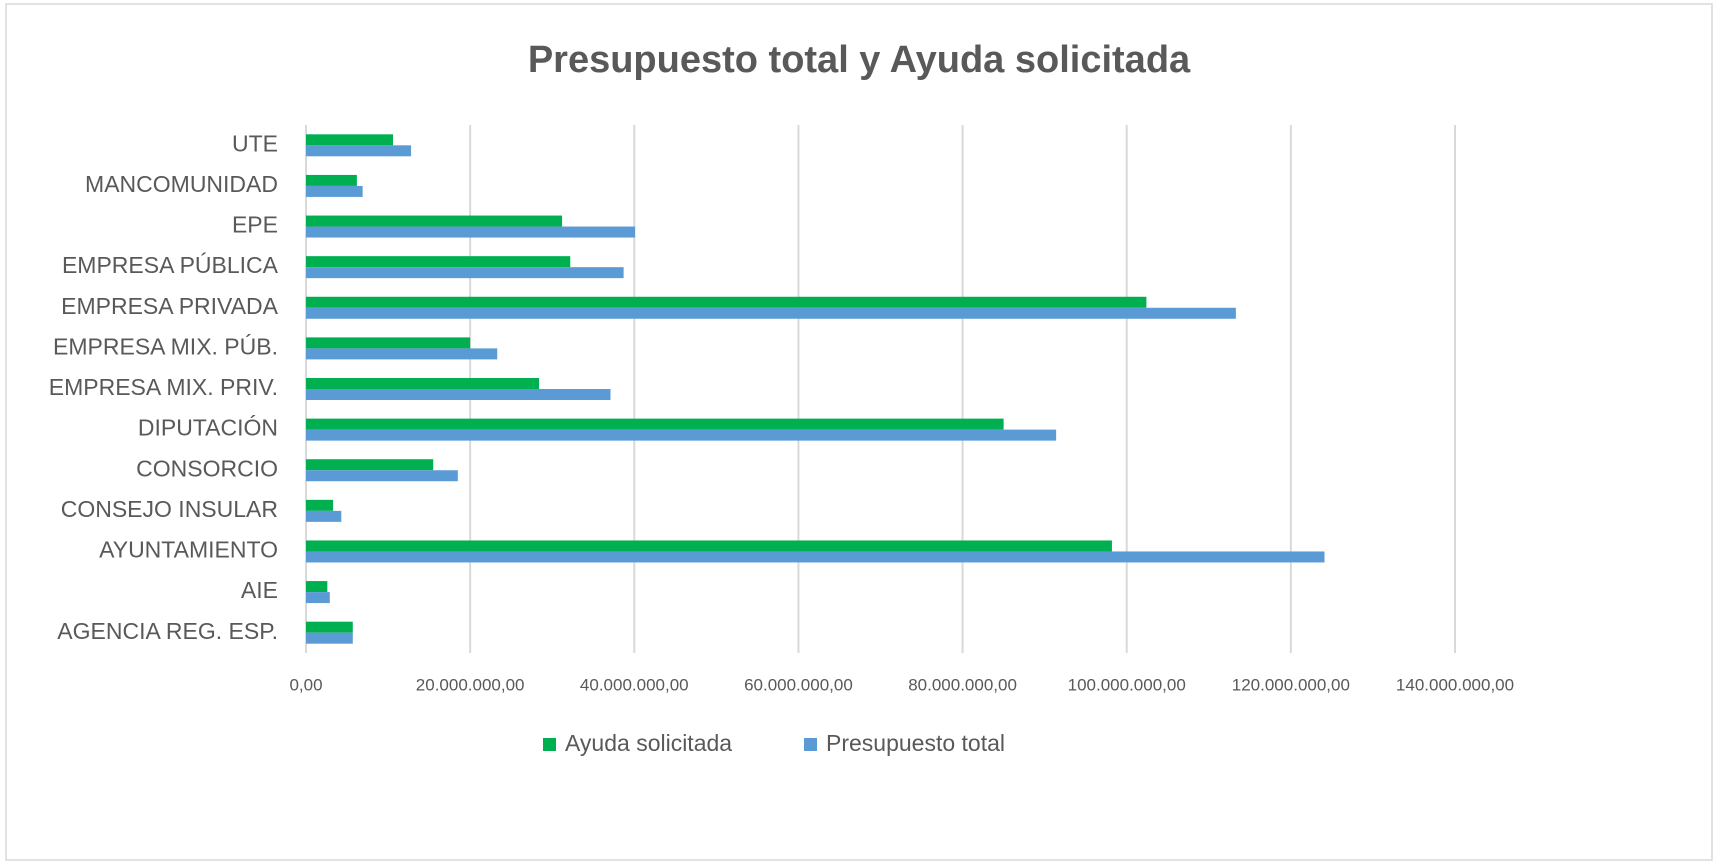 The height and width of the screenshot is (866, 1718). I want to click on y-tick-label: CONSEJO INSULAR, so click(169, 509).